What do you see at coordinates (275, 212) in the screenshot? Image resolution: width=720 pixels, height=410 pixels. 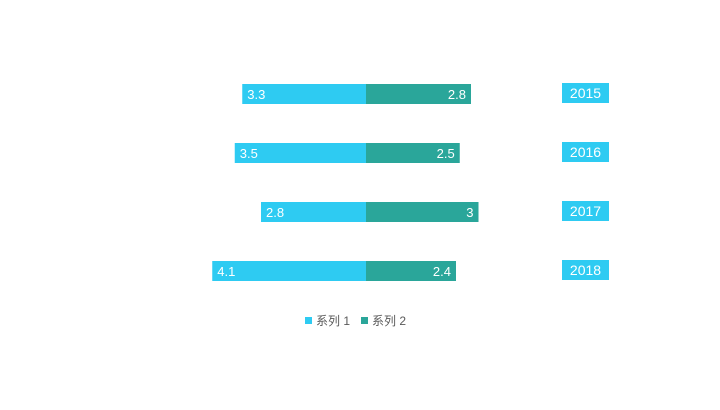 I see `data-label-series1-2017: 2.8` at bounding box center [275, 212].